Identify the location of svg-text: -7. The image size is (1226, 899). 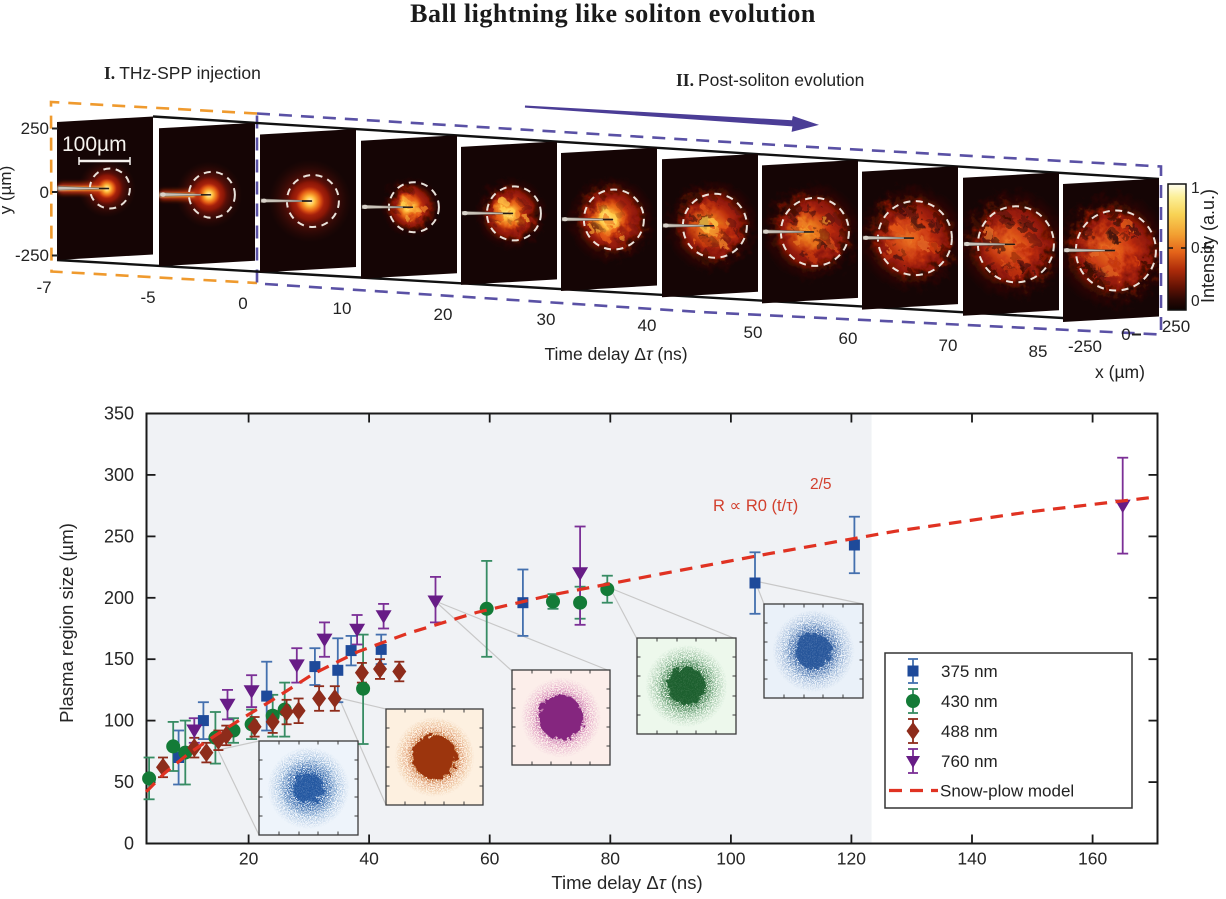
(43, 287).